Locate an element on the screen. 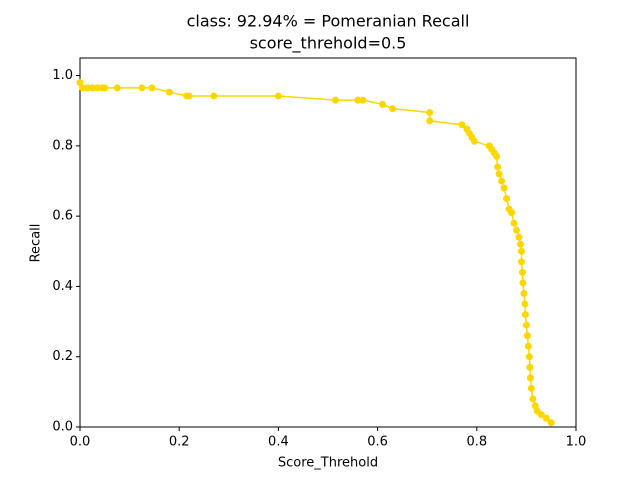 This screenshot has height=480, width=640. x-tick-label: 1.0 is located at coordinates (576, 442).